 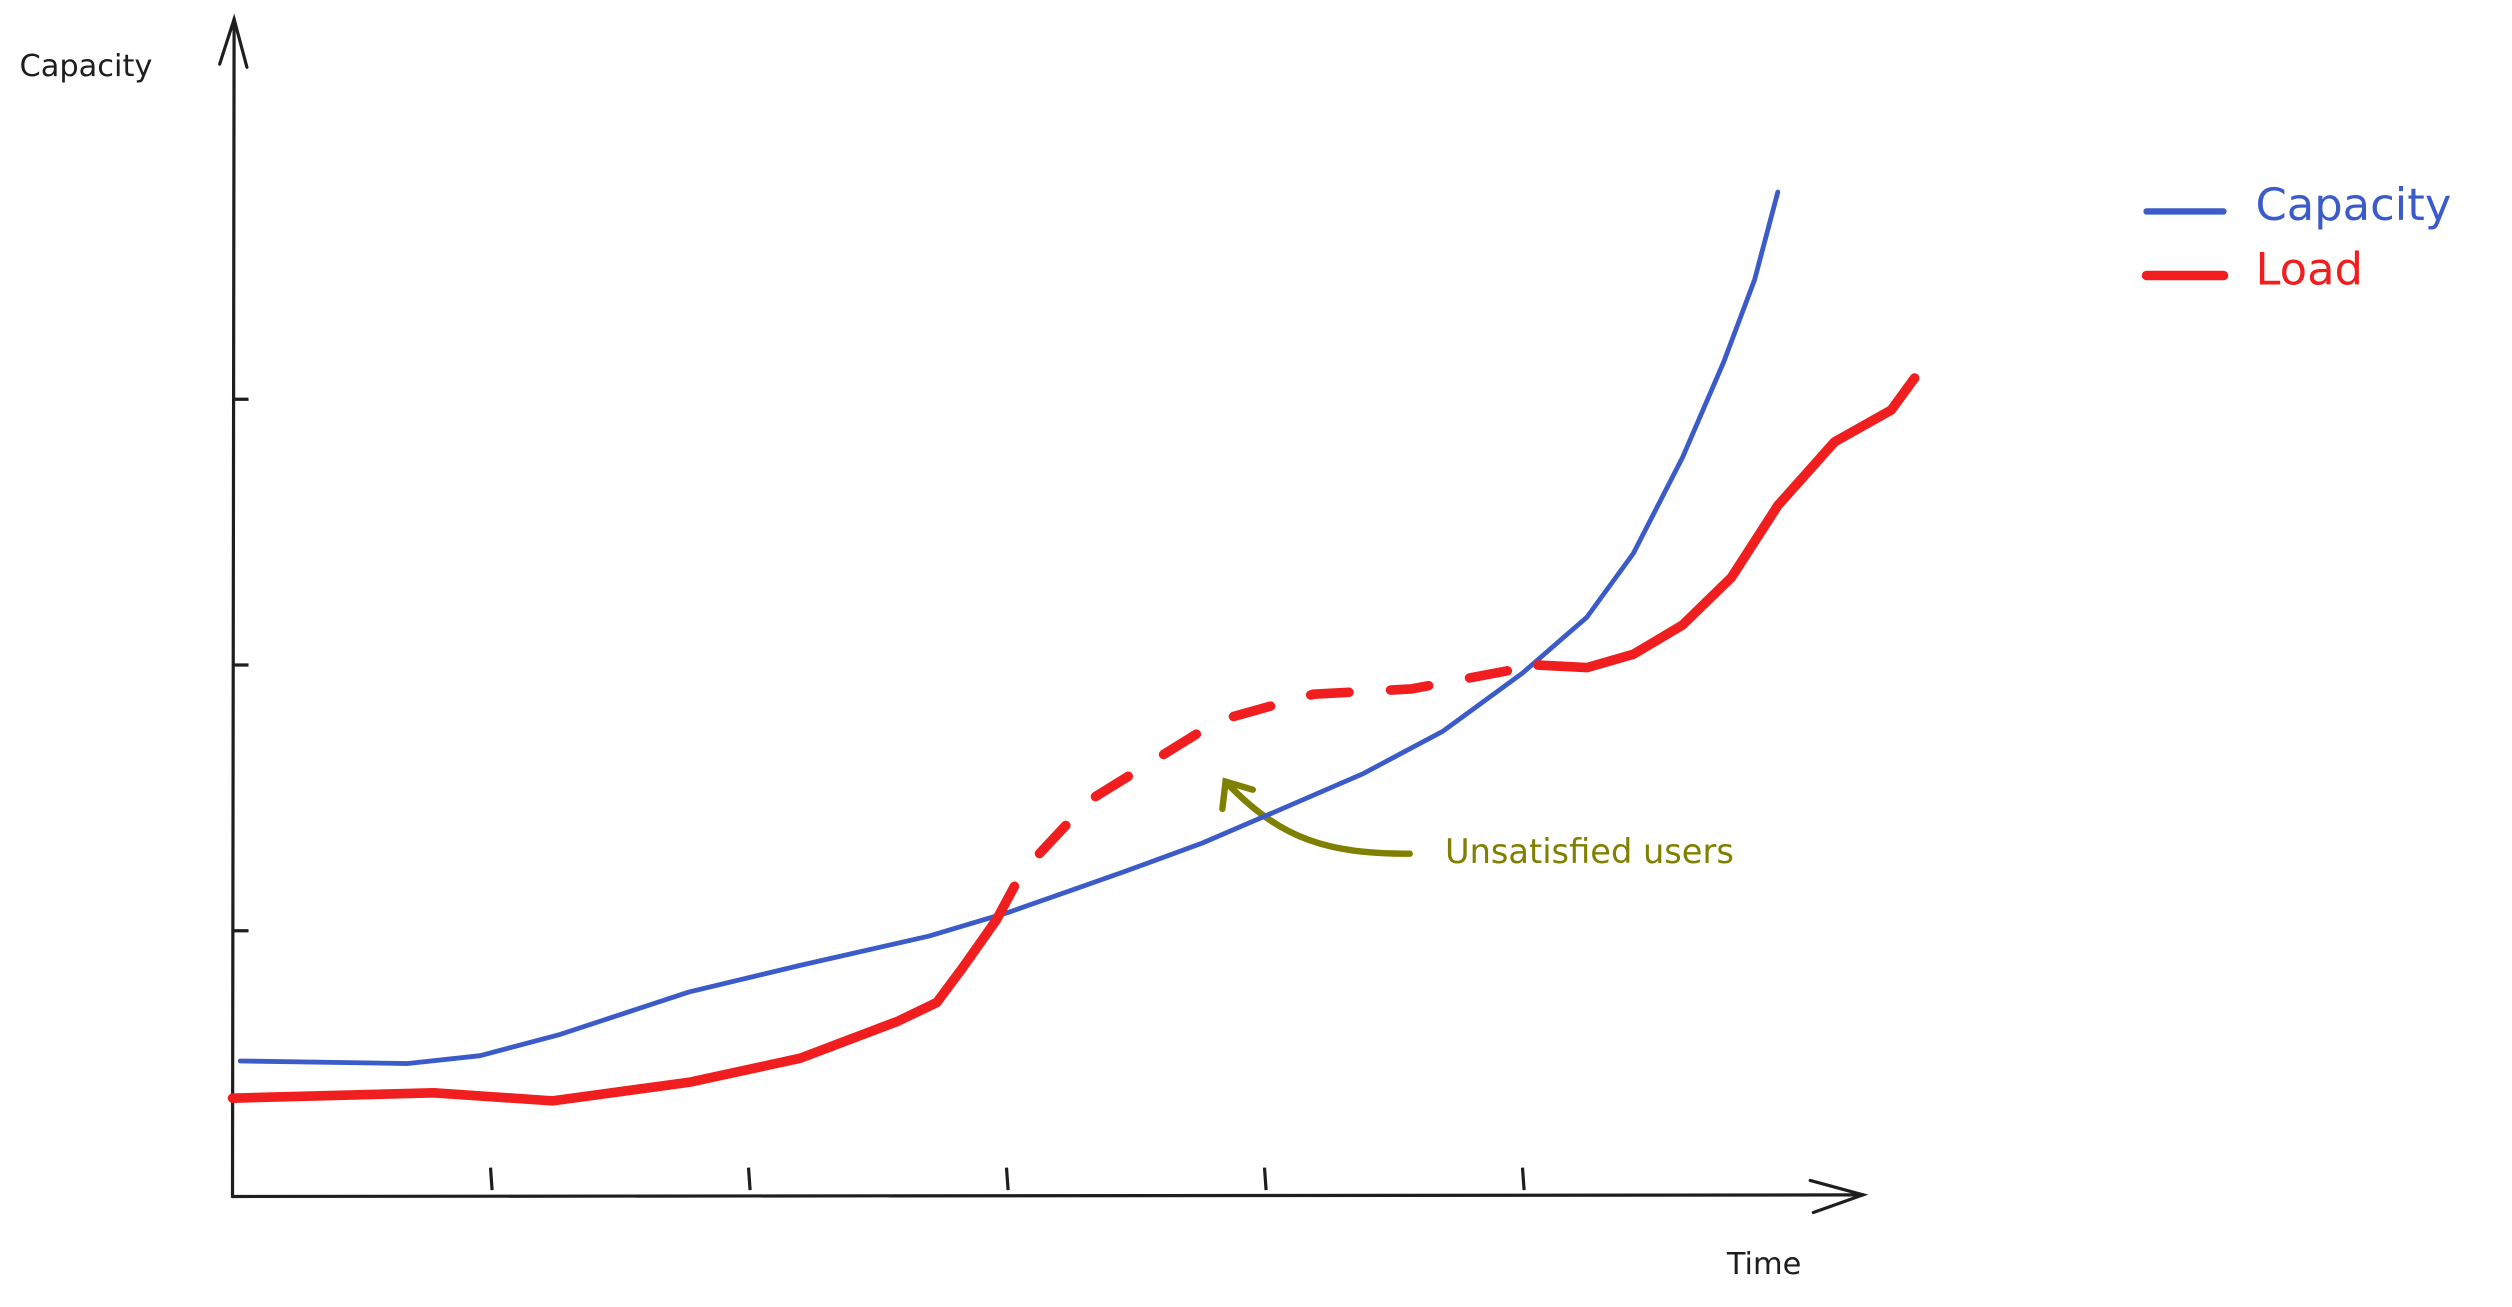 I want to click on annotation: Unsatisfied users, so click(x=1589, y=851).